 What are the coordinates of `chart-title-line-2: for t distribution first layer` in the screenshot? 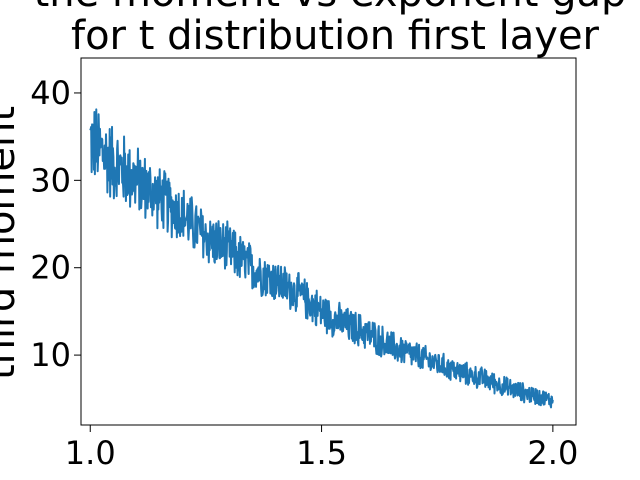 It's located at (335, 36).